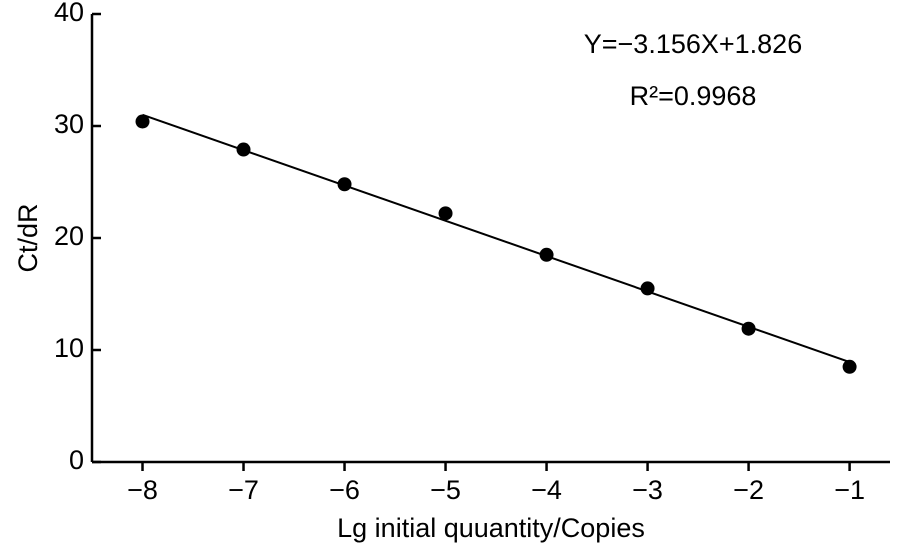 This screenshot has height=552, width=900. I want to click on y-tick-label: 20, so click(69, 236).